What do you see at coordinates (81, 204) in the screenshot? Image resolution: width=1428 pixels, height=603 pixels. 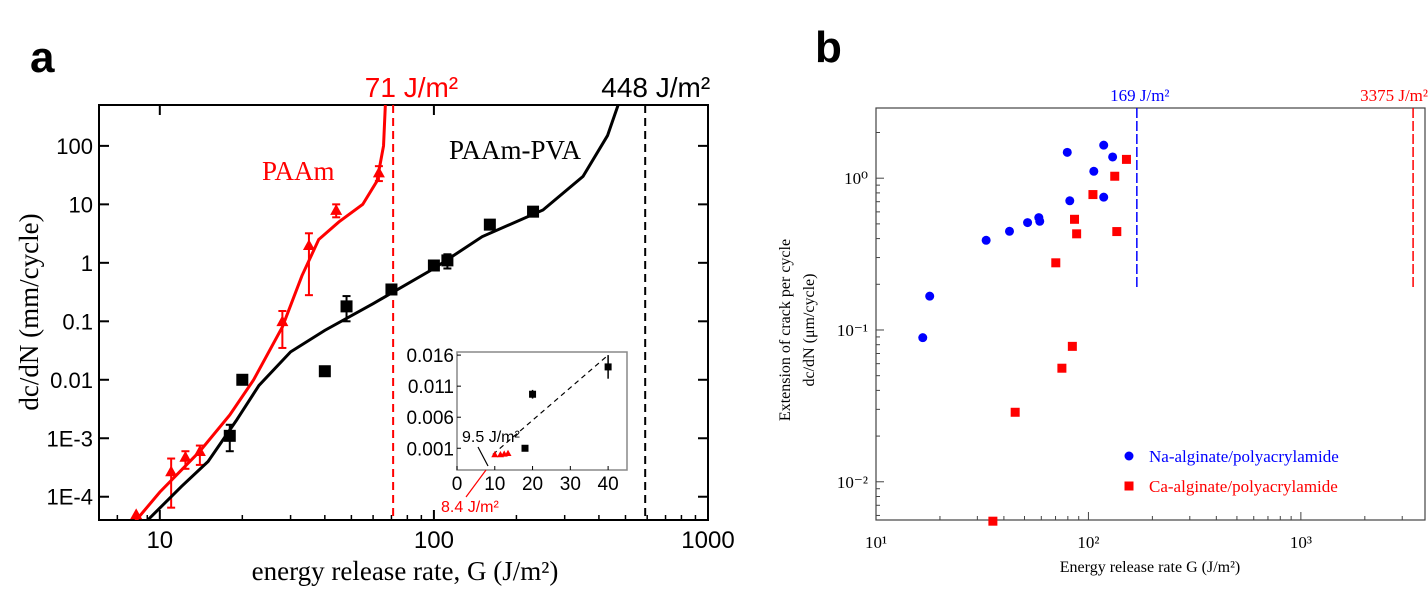 I see `y-tick-label-a: 10` at bounding box center [81, 204].